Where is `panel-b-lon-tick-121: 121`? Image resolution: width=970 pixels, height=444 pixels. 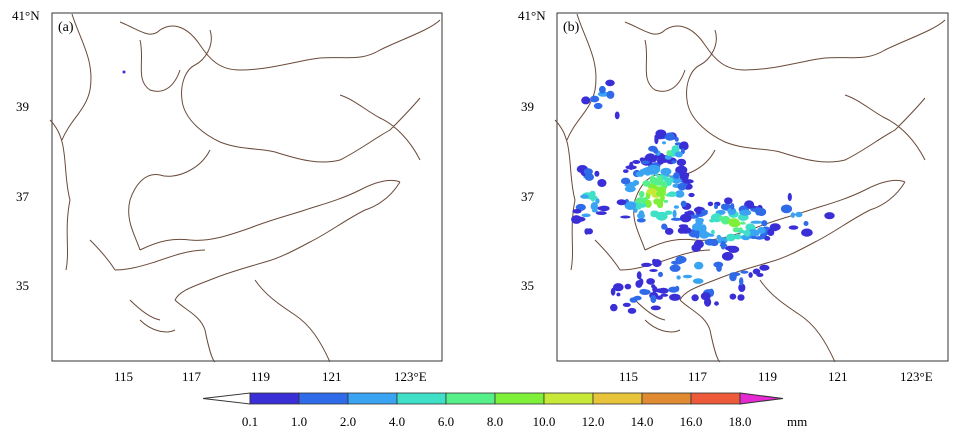
panel-b-lon-tick-121: 121 is located at coordinates (838, 376).